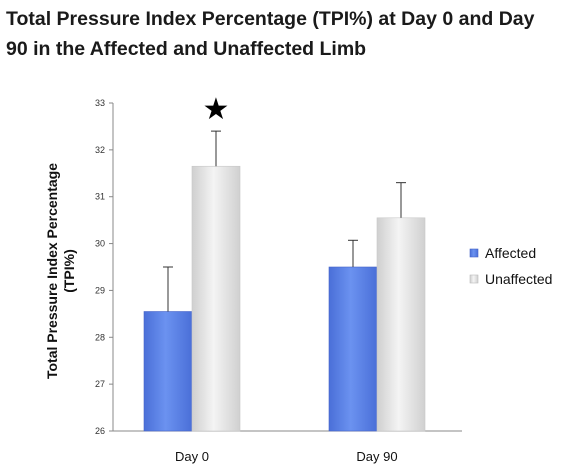  Describe the element at coordinates (376, 456) in the screenshot. I see `x-category-label: Day 90` at that location.